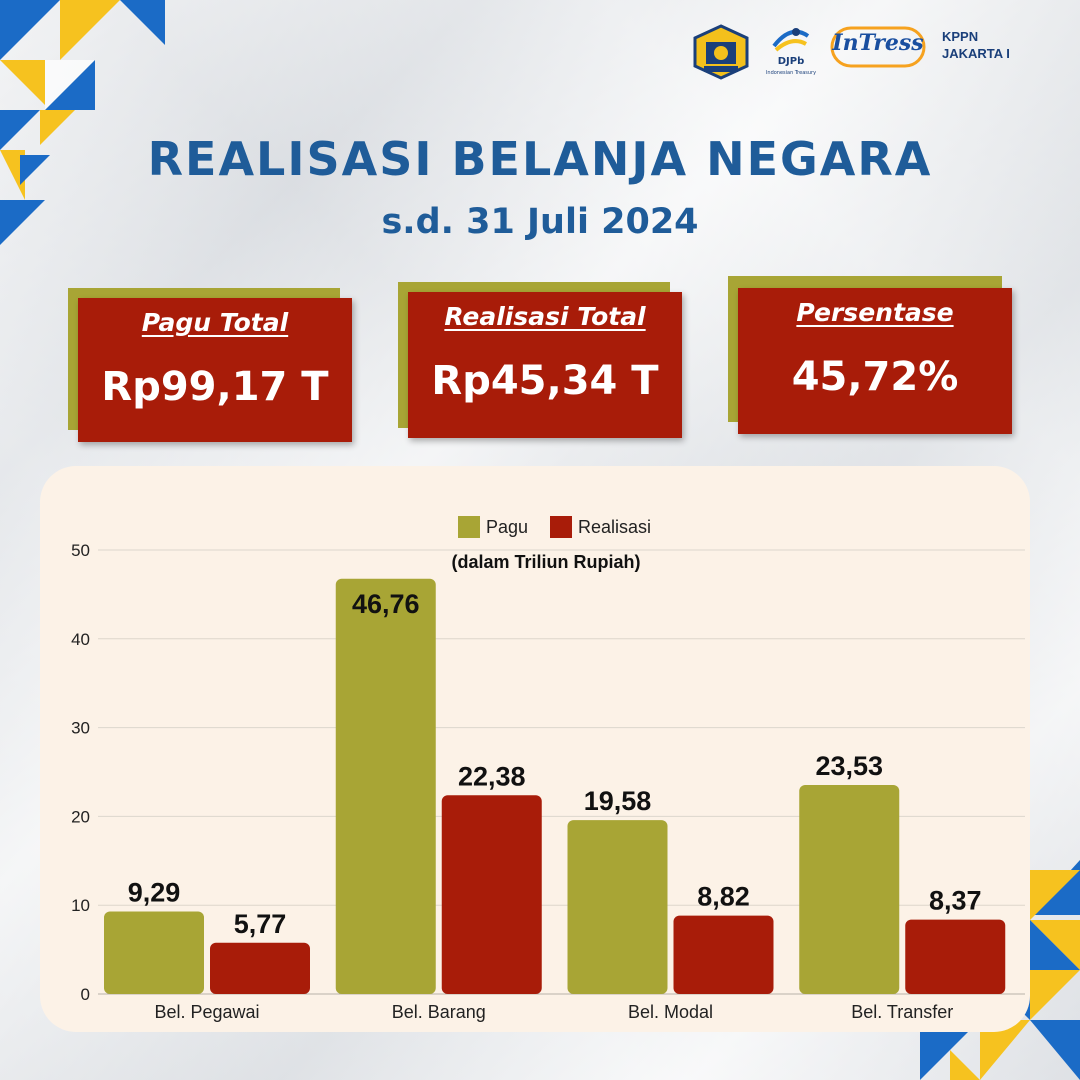  What do you see at coordinates (976, 53) in the screenshot?
I see `kppn-line-2: JAKARTA I` at bounding box center [976, 53].